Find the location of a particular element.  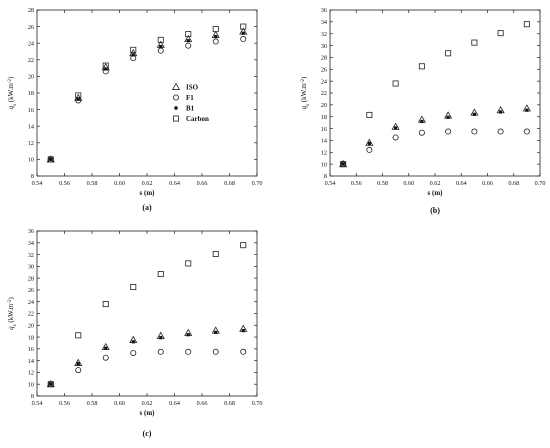

y-tick-label: 16 is located at coordinates (324, 129).